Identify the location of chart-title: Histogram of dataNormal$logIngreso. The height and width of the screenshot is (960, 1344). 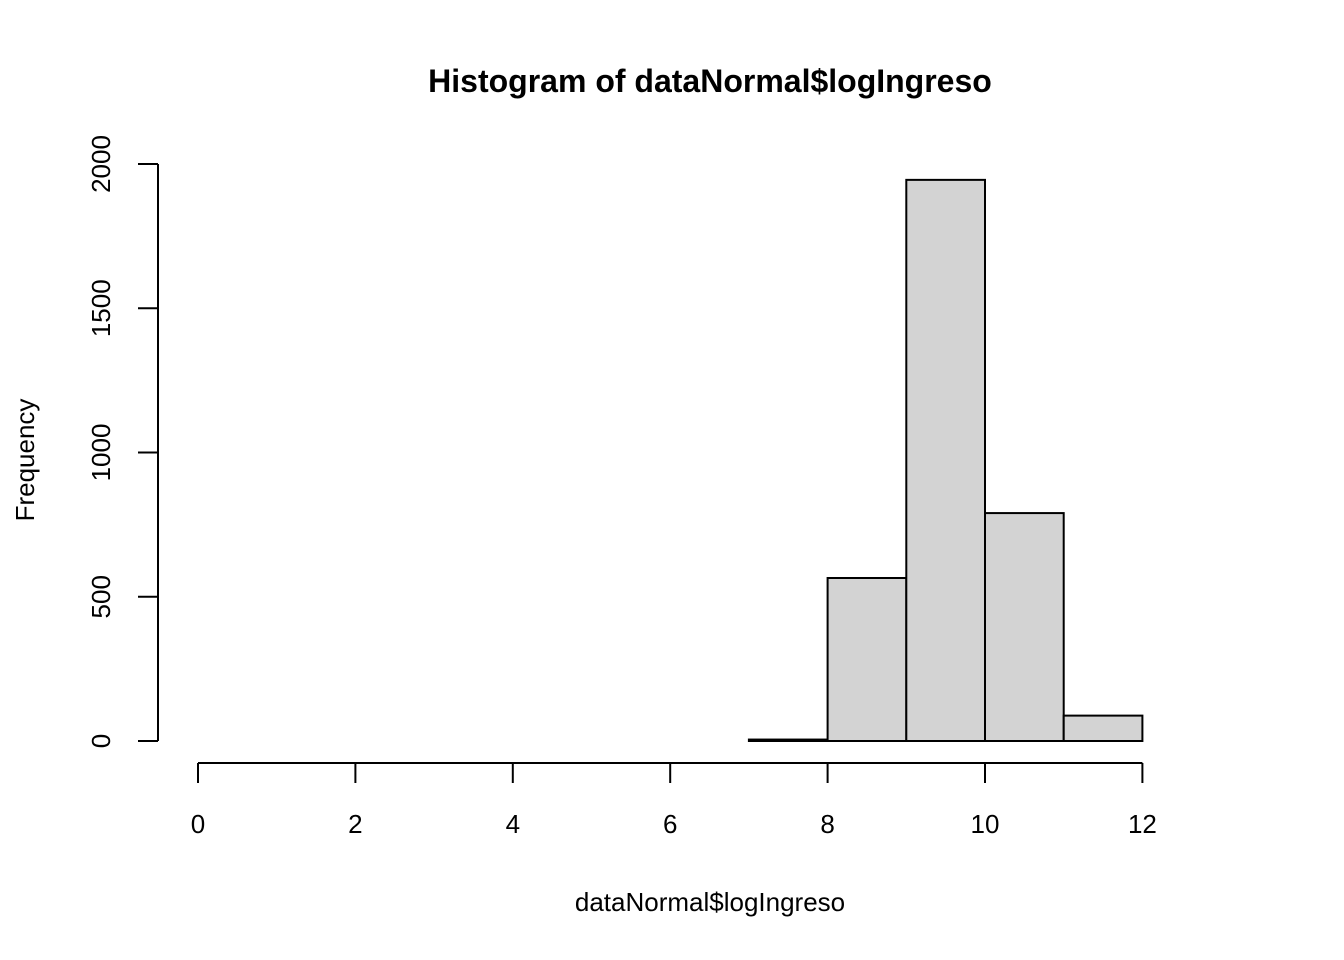
(710, 81).